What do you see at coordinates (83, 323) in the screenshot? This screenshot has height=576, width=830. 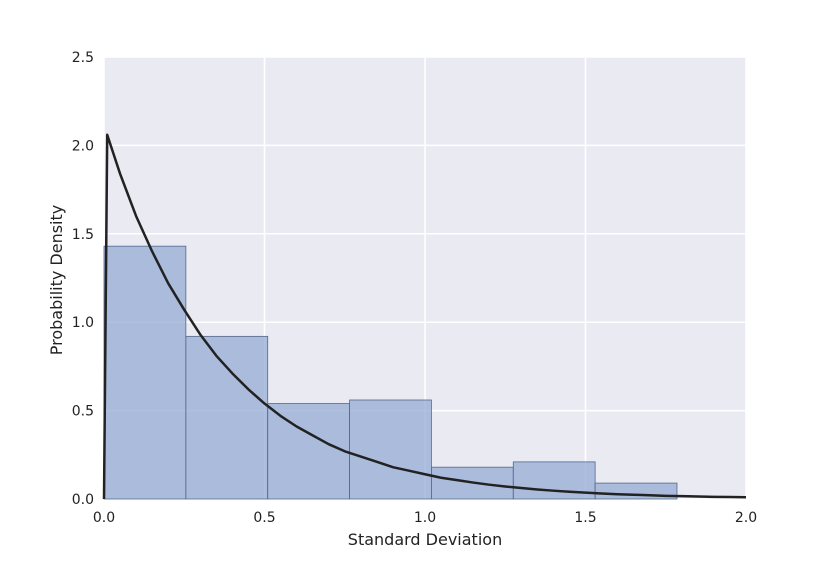 I see `y-tick-label: 1.0` at bounding box center [83, 323].